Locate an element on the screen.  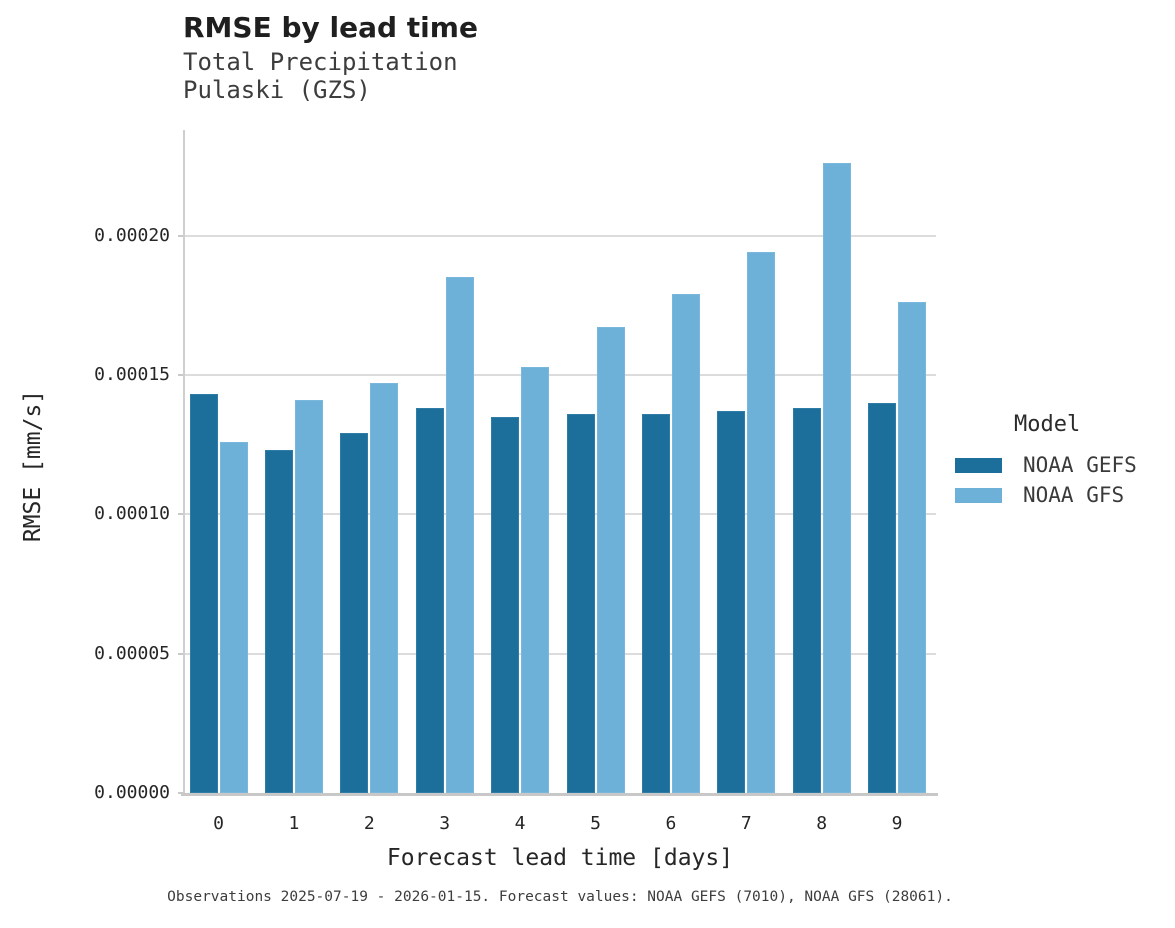
x-tick-label: 7 is located at coordinates (746, 823).